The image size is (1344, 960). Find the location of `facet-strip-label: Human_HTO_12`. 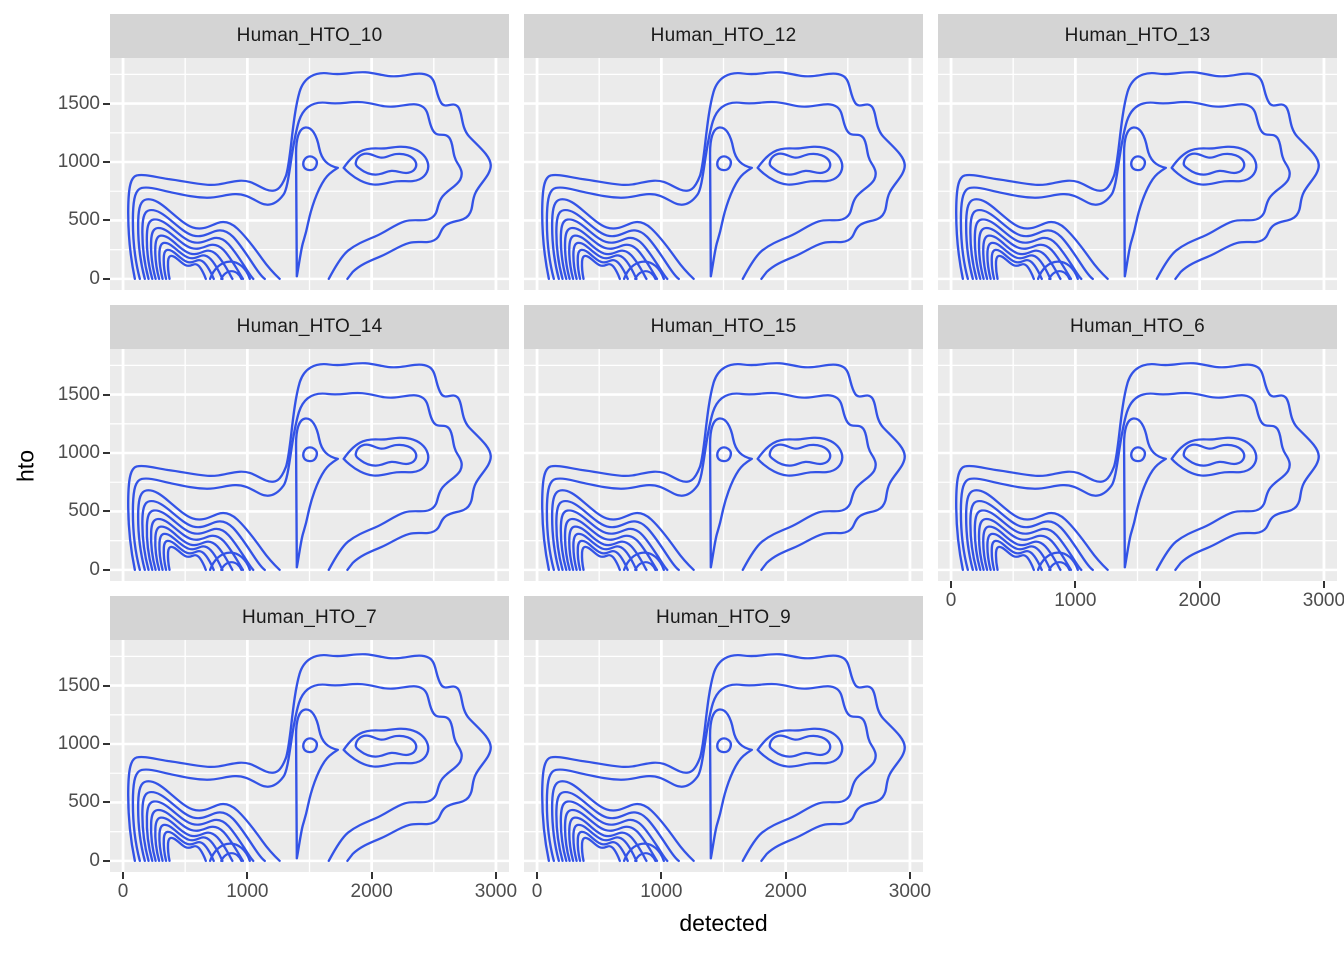

facet-strip-label: Human_HTO_12 is located at coordinates (723, 35).